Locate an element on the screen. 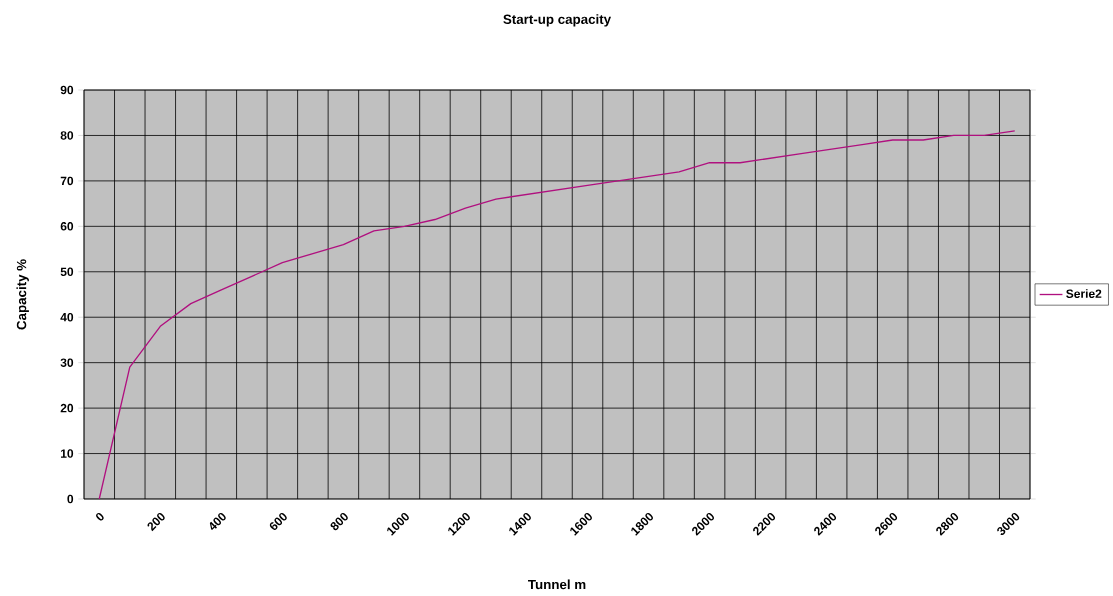 The width and height of the screenshot is (1113, 596). x-tick-label: 0 is located at coordinates (100, 516).